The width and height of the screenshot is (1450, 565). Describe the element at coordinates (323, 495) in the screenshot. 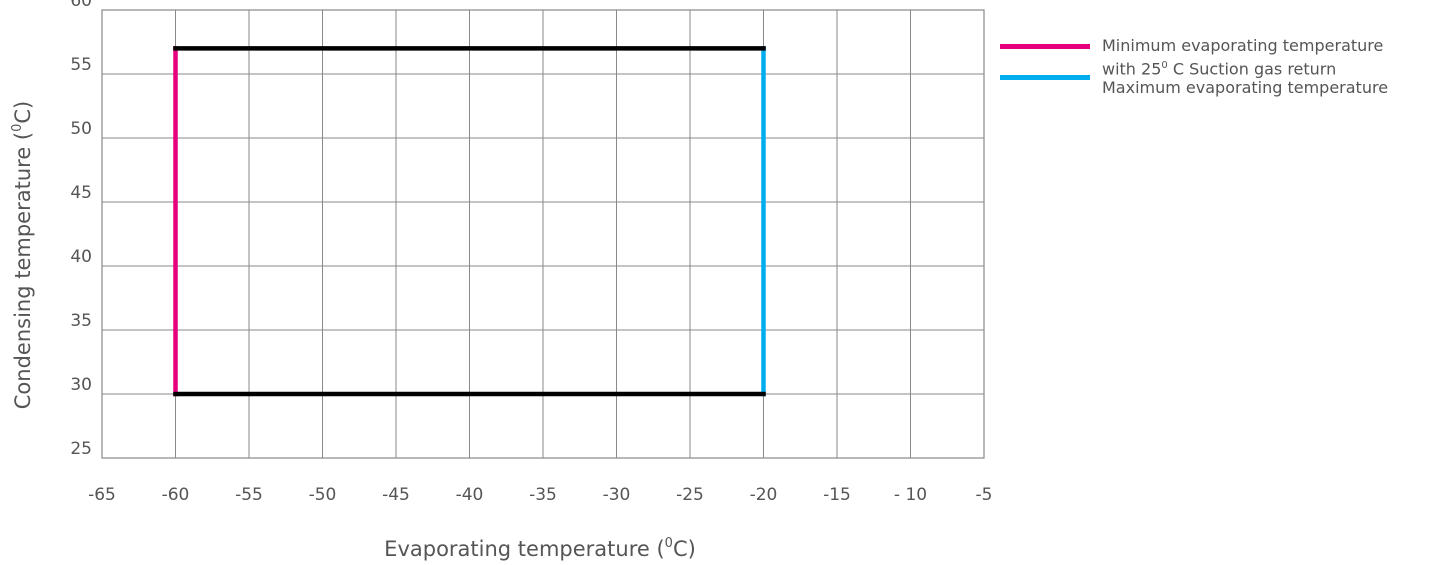

I see `x-tick-label: -50` at that location.